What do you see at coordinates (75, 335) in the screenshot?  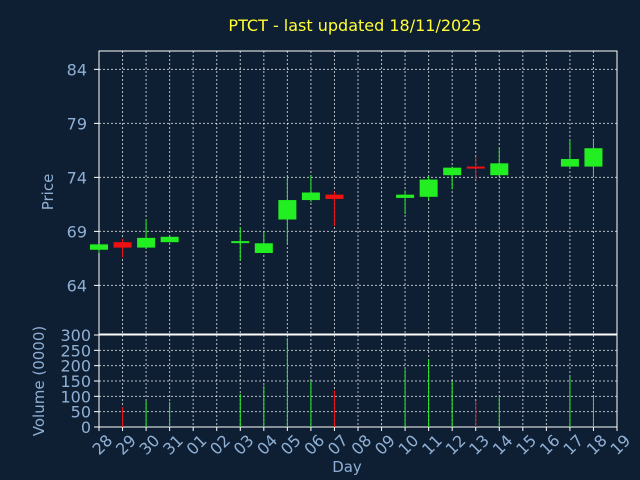 I see `volume-tick-label: 300` at bounding box center [75, 335].